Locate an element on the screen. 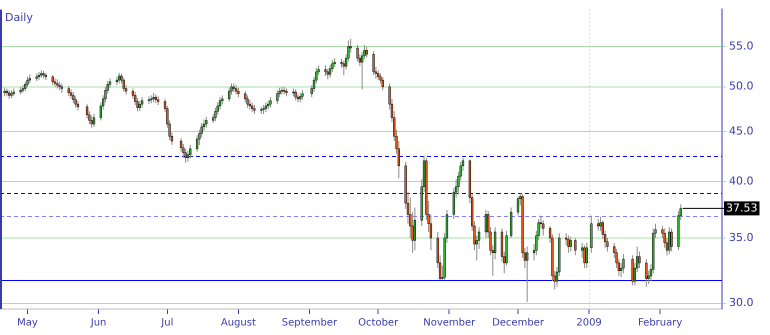 The image size is (770, 335). y-tick-label: 40.0 is located at coordinates (741, 181).